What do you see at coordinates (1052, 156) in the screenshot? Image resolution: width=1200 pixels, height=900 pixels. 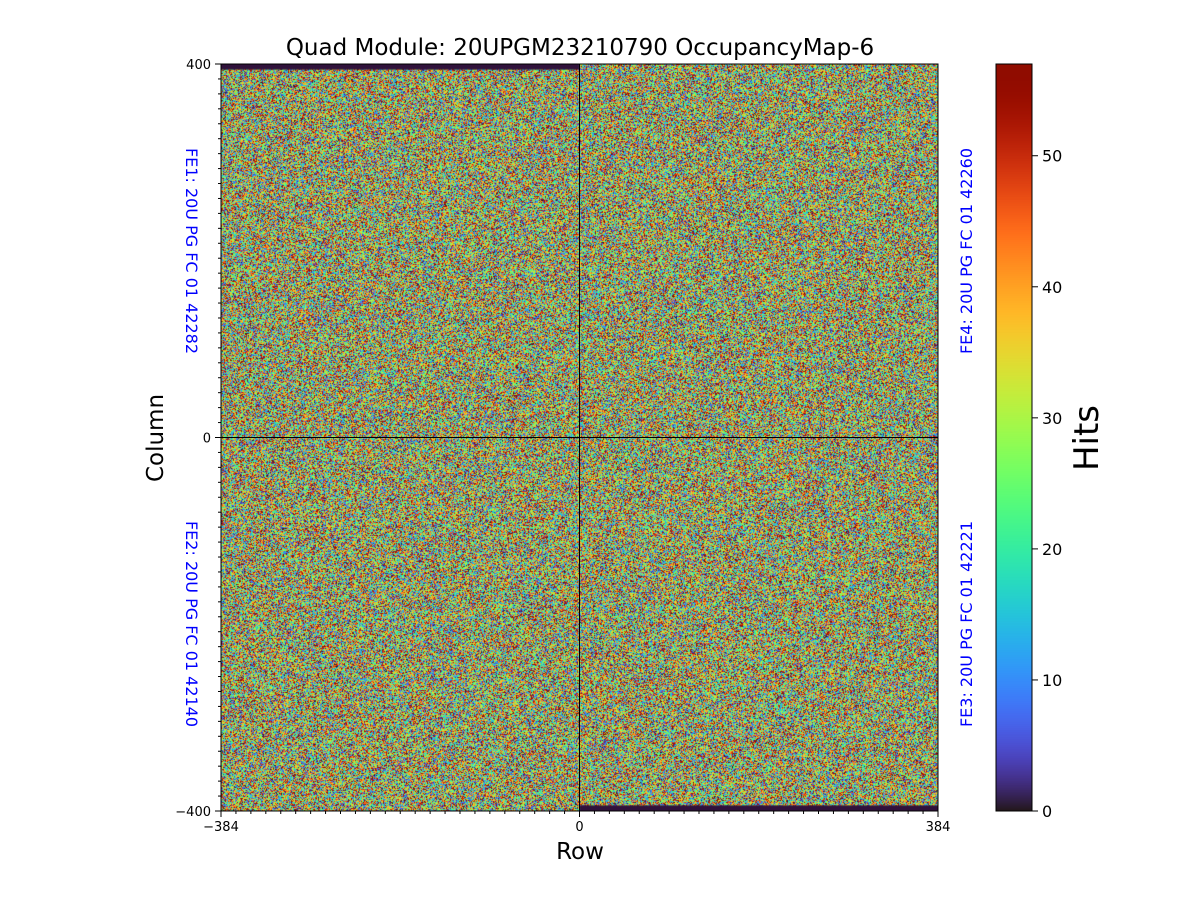 I see `colorbar-tick-label: 50` at bounding box center [1052, 156].